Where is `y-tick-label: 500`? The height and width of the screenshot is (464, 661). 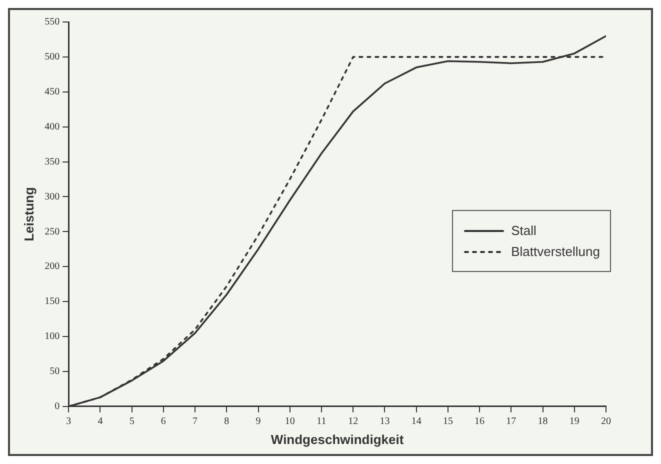 y-tick-label: 500 is located at coordinates (52, 57).